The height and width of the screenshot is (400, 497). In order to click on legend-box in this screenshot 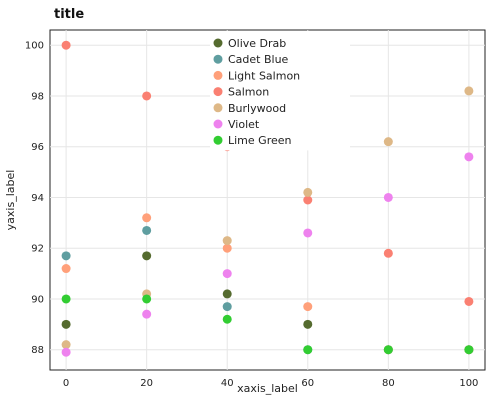, I will do `click(280, 91)`.